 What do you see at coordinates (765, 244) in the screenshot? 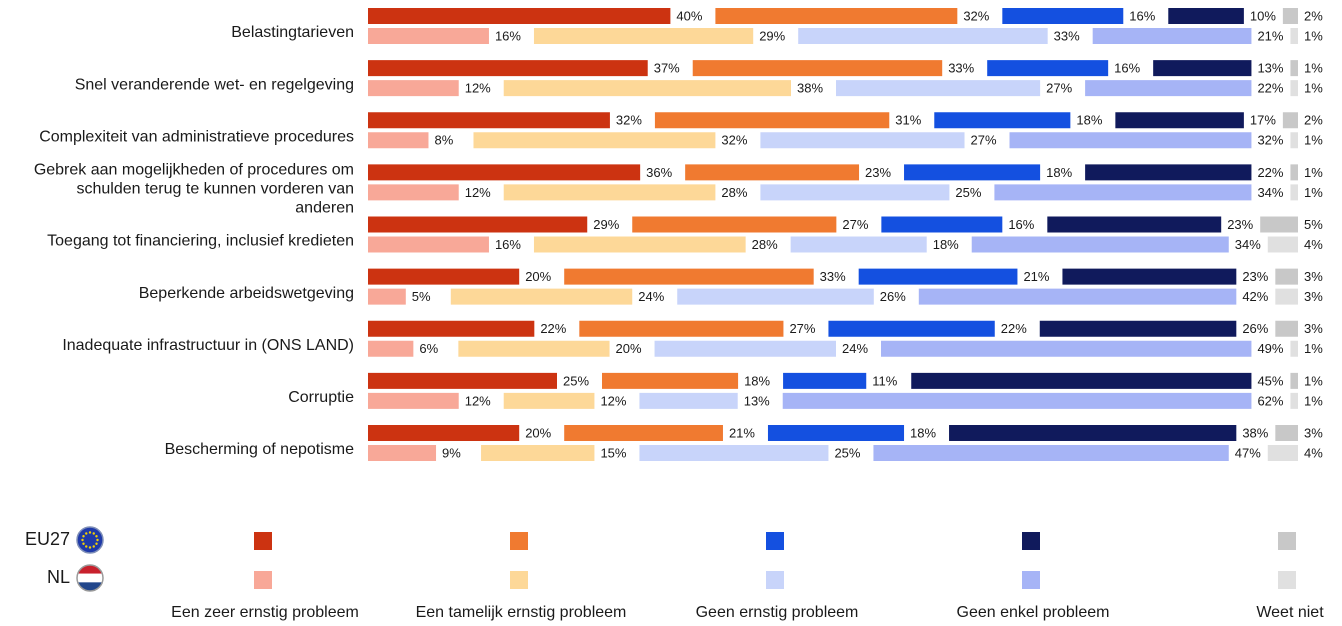
I see `data-label: 28%` at bounding box center [765, 244].